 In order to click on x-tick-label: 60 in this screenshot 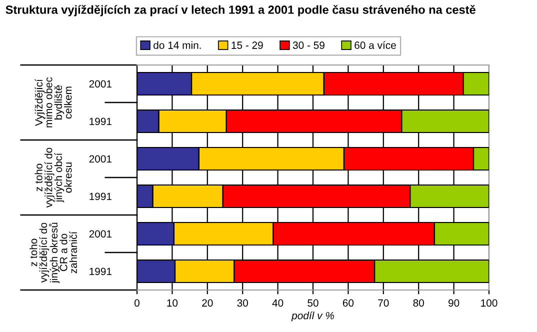, I will do `click(348, 303)`.